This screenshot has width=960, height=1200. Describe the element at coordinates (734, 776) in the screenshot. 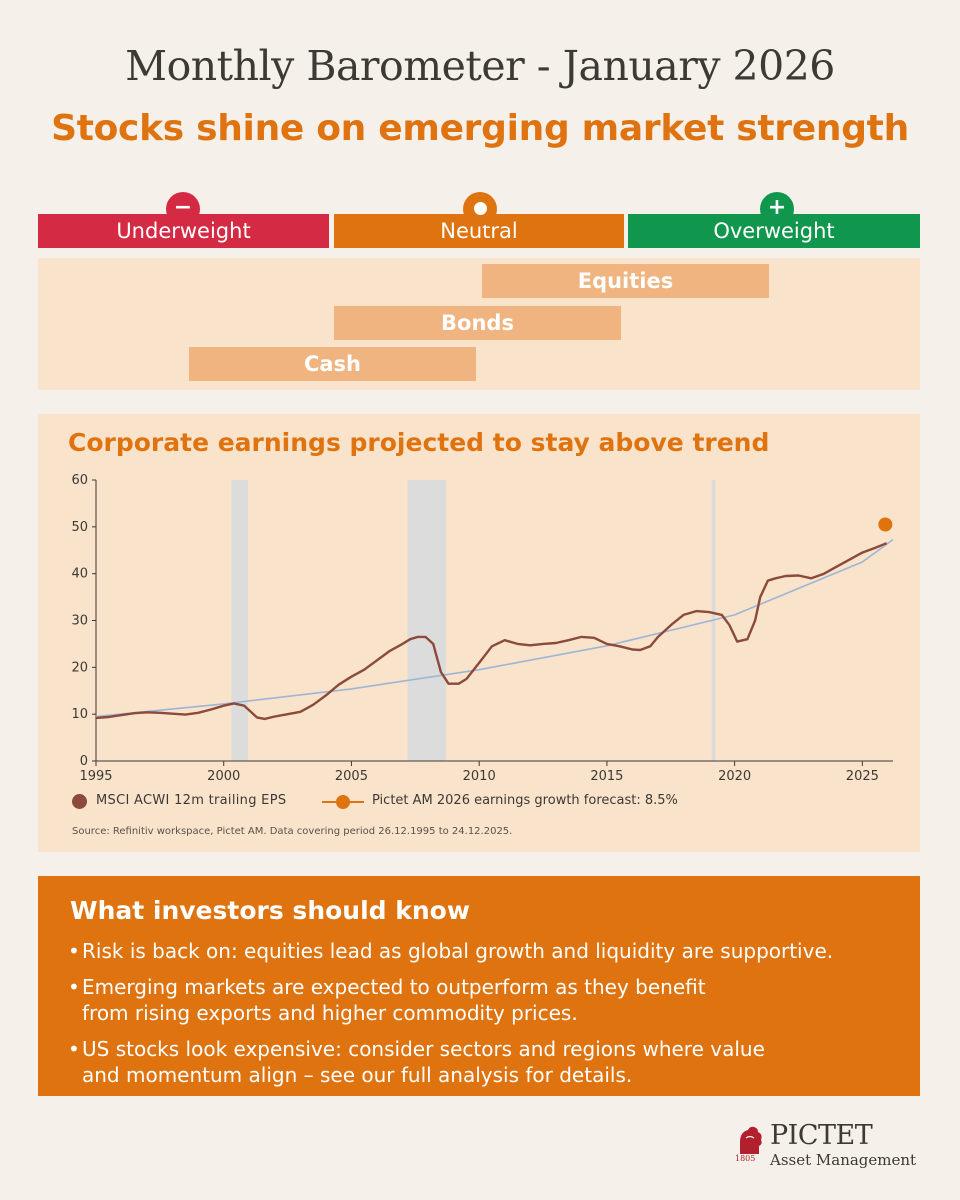

I see `x-tick-label: 2020` at that location.